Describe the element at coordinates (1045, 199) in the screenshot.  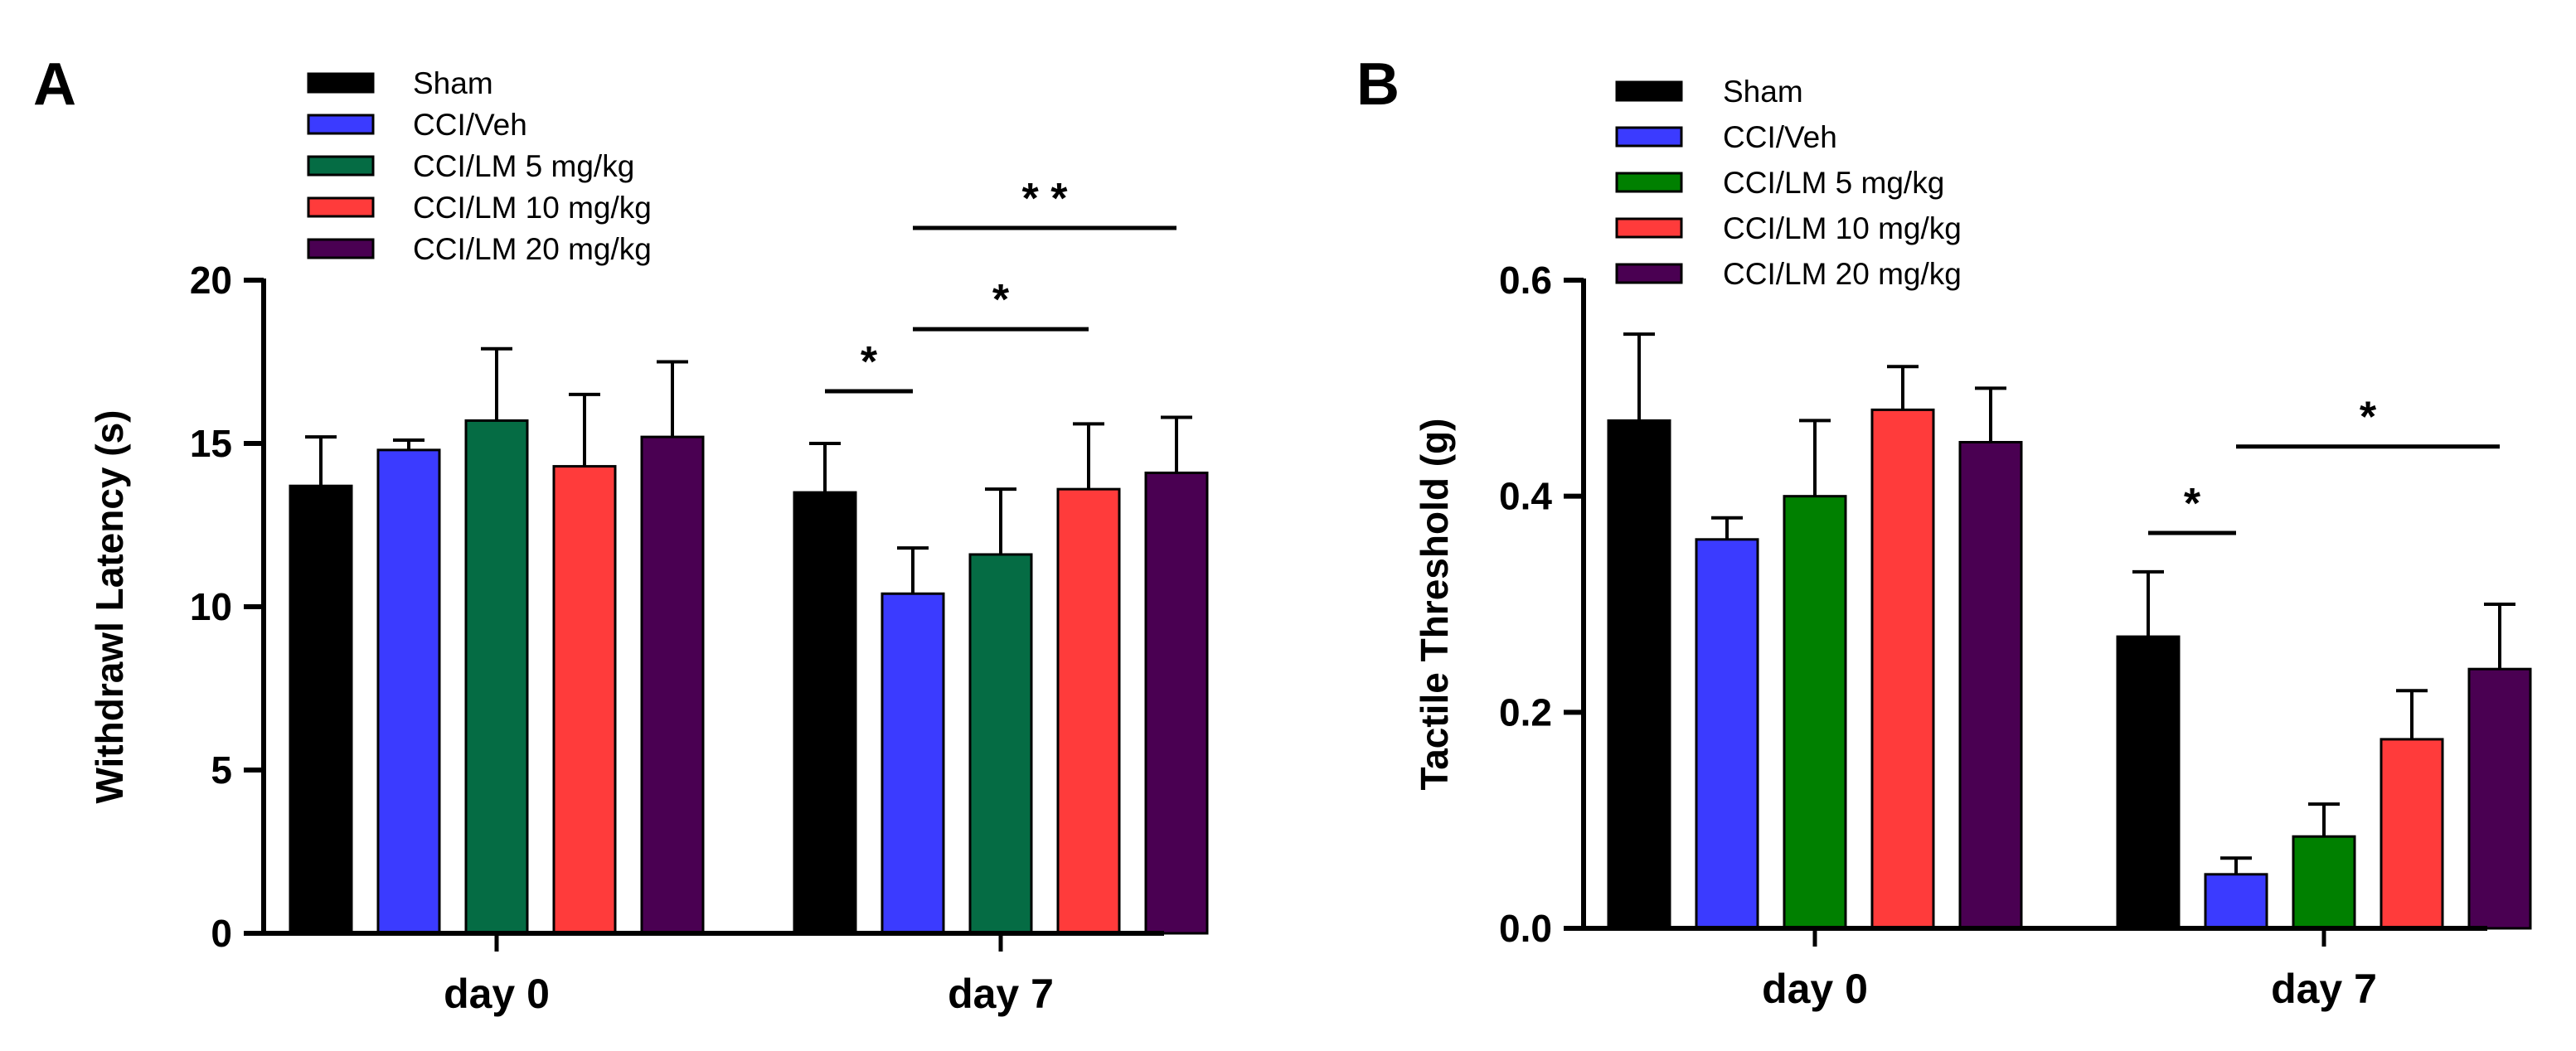
I see `significance-marker: * *` at that location.